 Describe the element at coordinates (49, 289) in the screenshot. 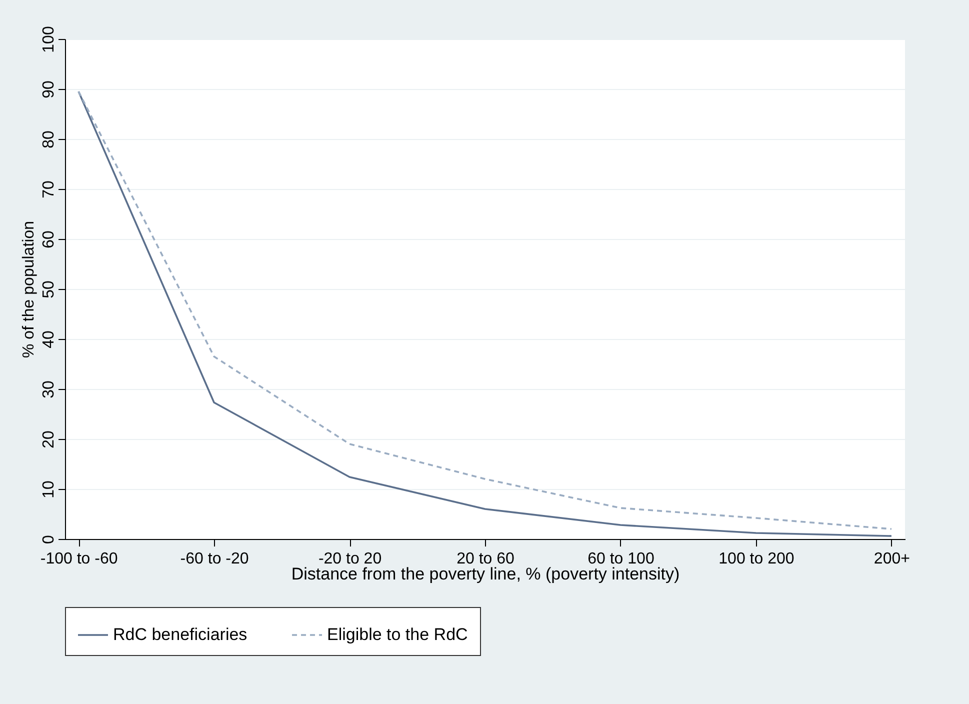

I see `y-tick-label: 50` at that location.